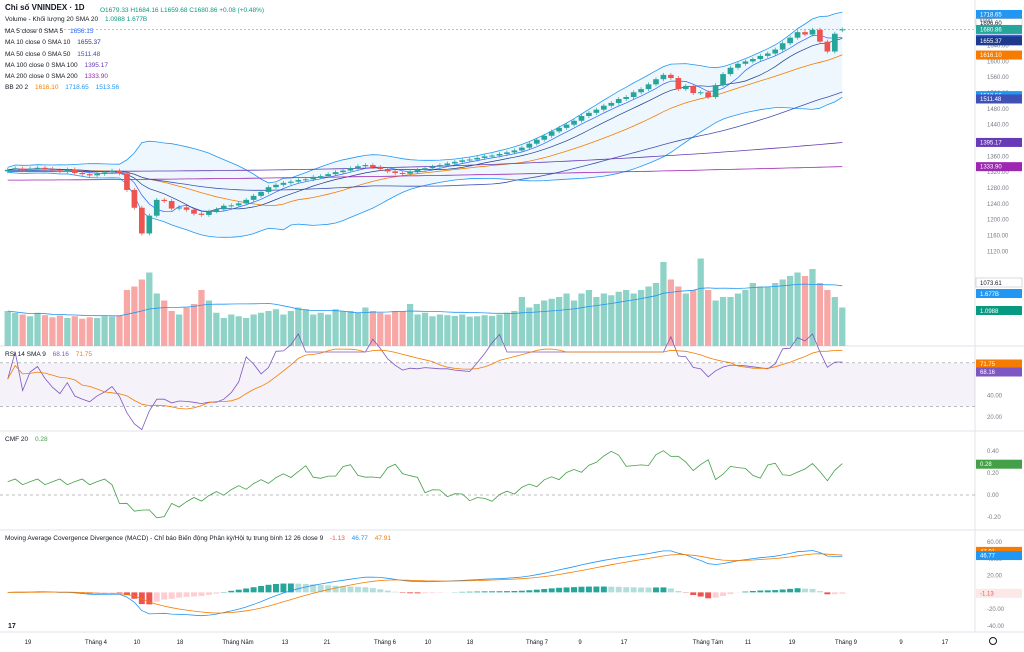 The height and width of the screenshot is (652, 1024). I want to click on legend-ma5-value: 1656.15, so click(81, 31).